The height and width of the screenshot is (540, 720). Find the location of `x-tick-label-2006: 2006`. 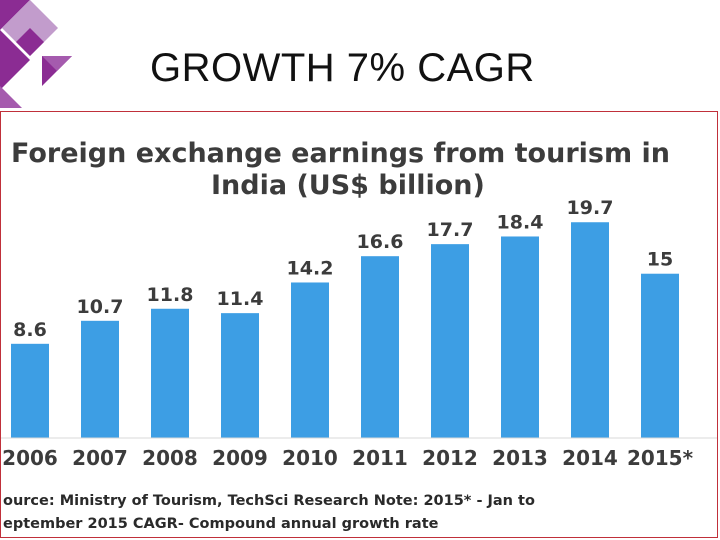

x-tick-label-2006: 2006 is located at coordinates (30, 458).